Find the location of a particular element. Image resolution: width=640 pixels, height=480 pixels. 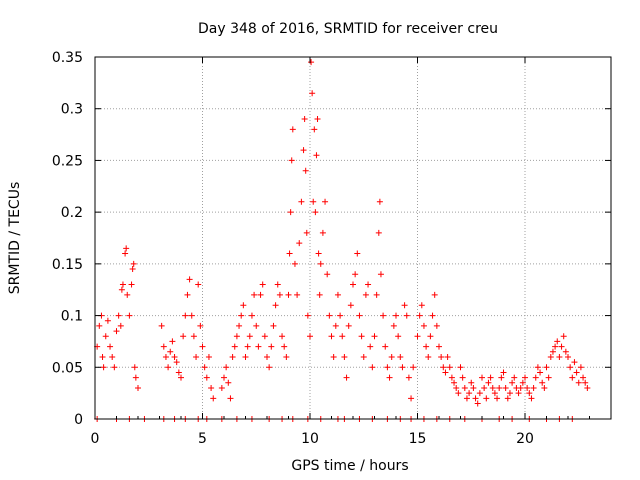

x-tick-label: 0 is located at coordinates (95, 439).